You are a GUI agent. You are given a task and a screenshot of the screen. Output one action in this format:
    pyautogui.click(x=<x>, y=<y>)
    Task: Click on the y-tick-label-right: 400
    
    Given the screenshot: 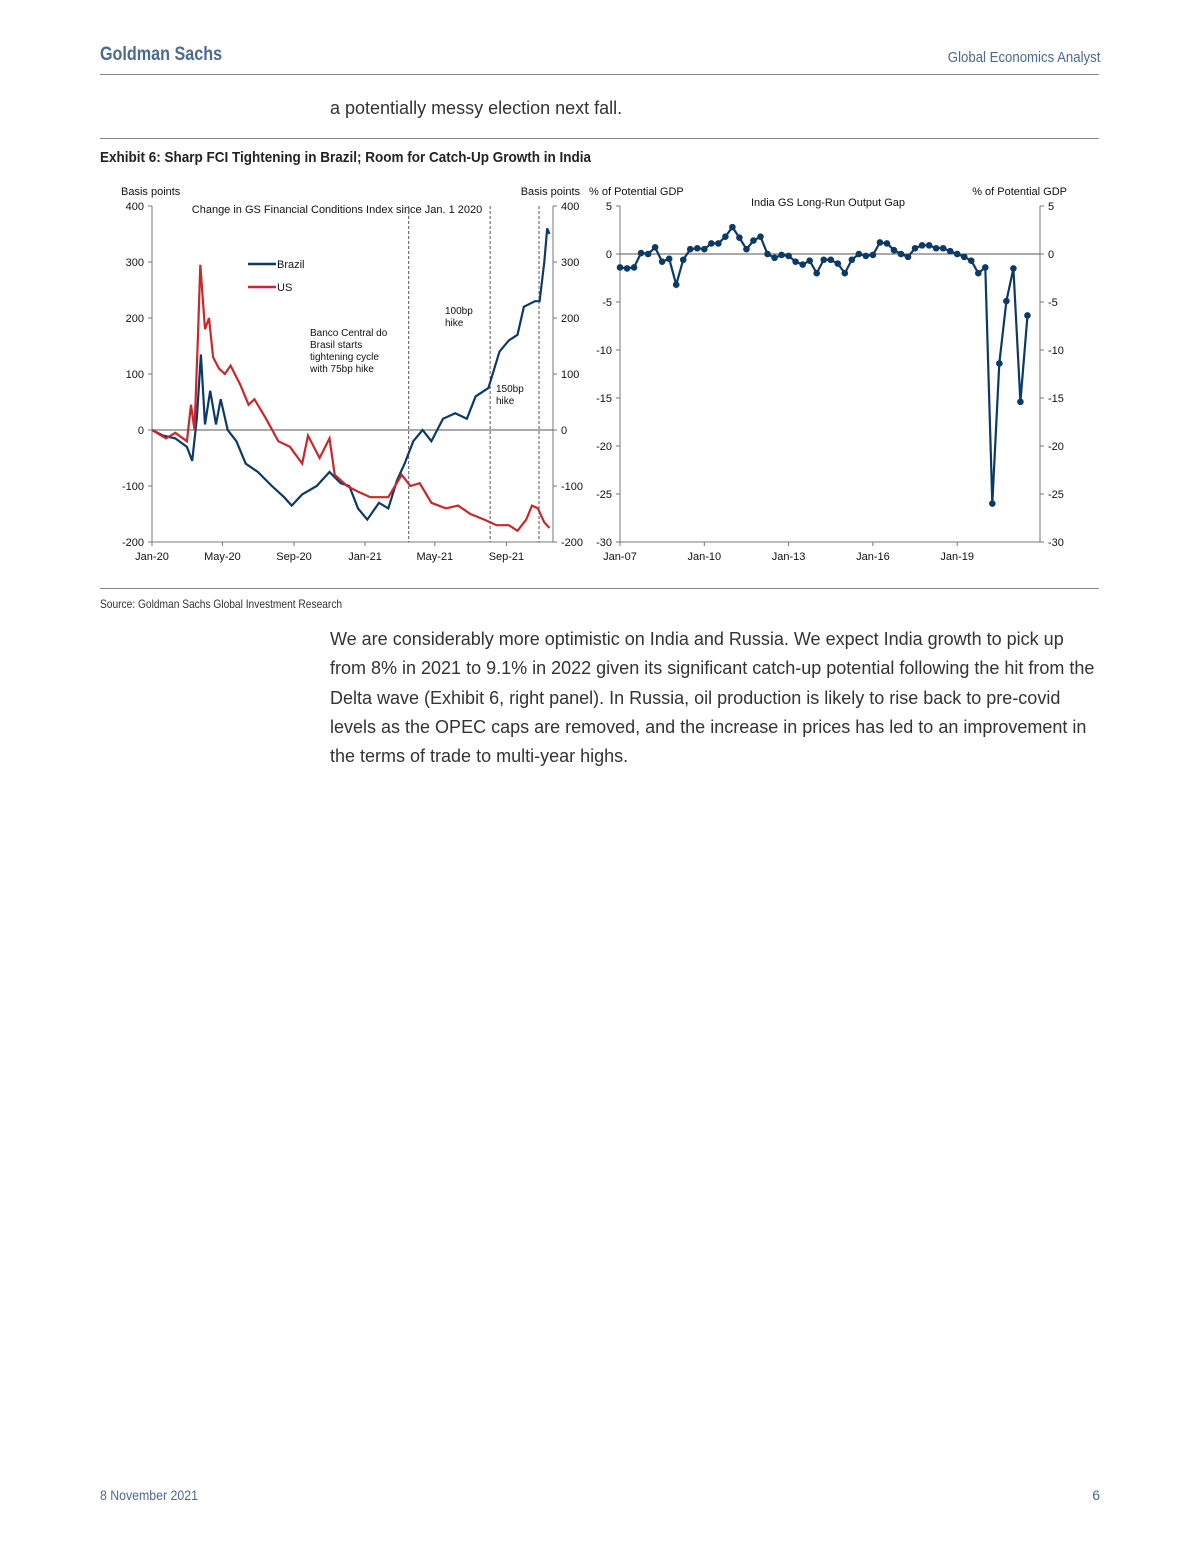 What is the action you would take?
    pyautogui.click(x=570, y=207)
    